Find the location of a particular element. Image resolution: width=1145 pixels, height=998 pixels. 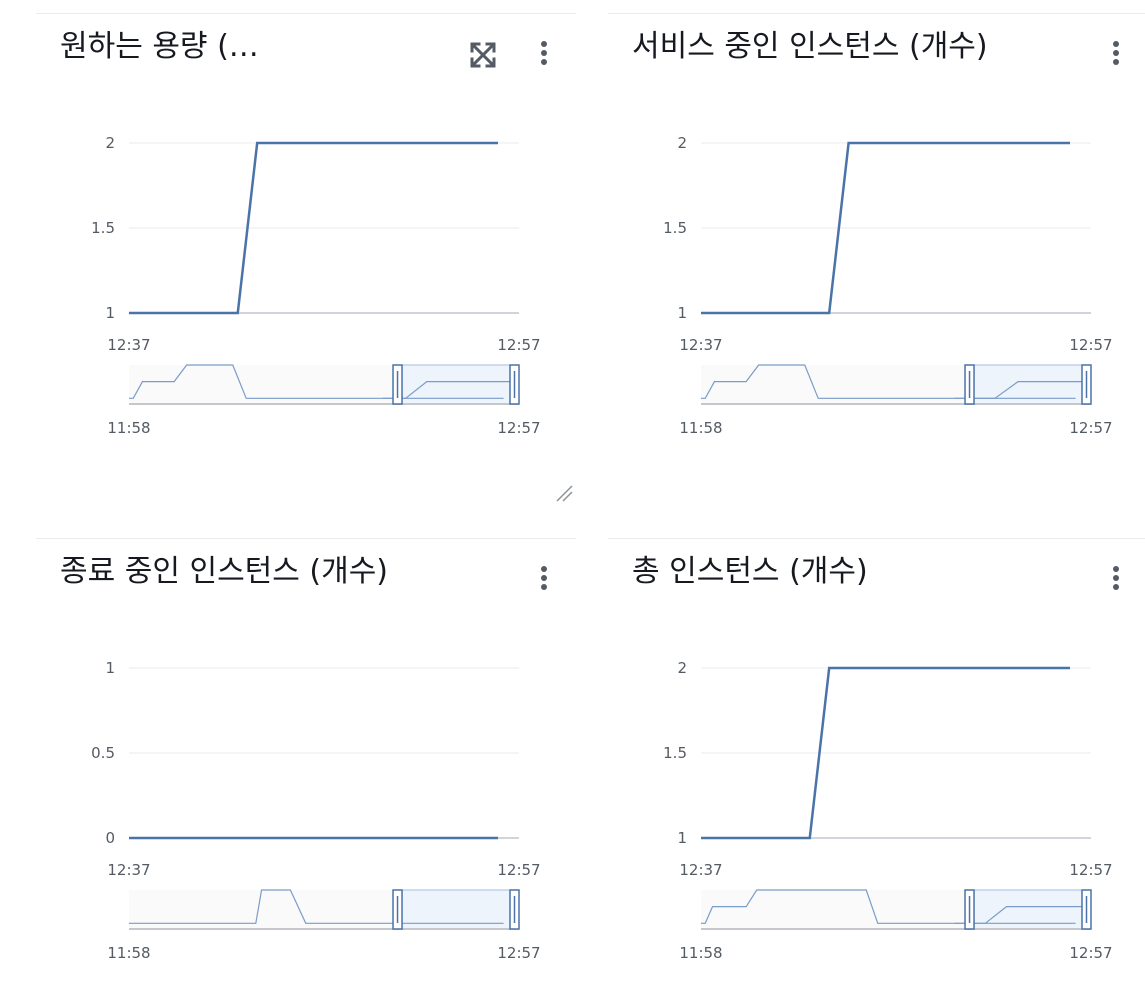

expand-icon is located at coordinates (483, 55).